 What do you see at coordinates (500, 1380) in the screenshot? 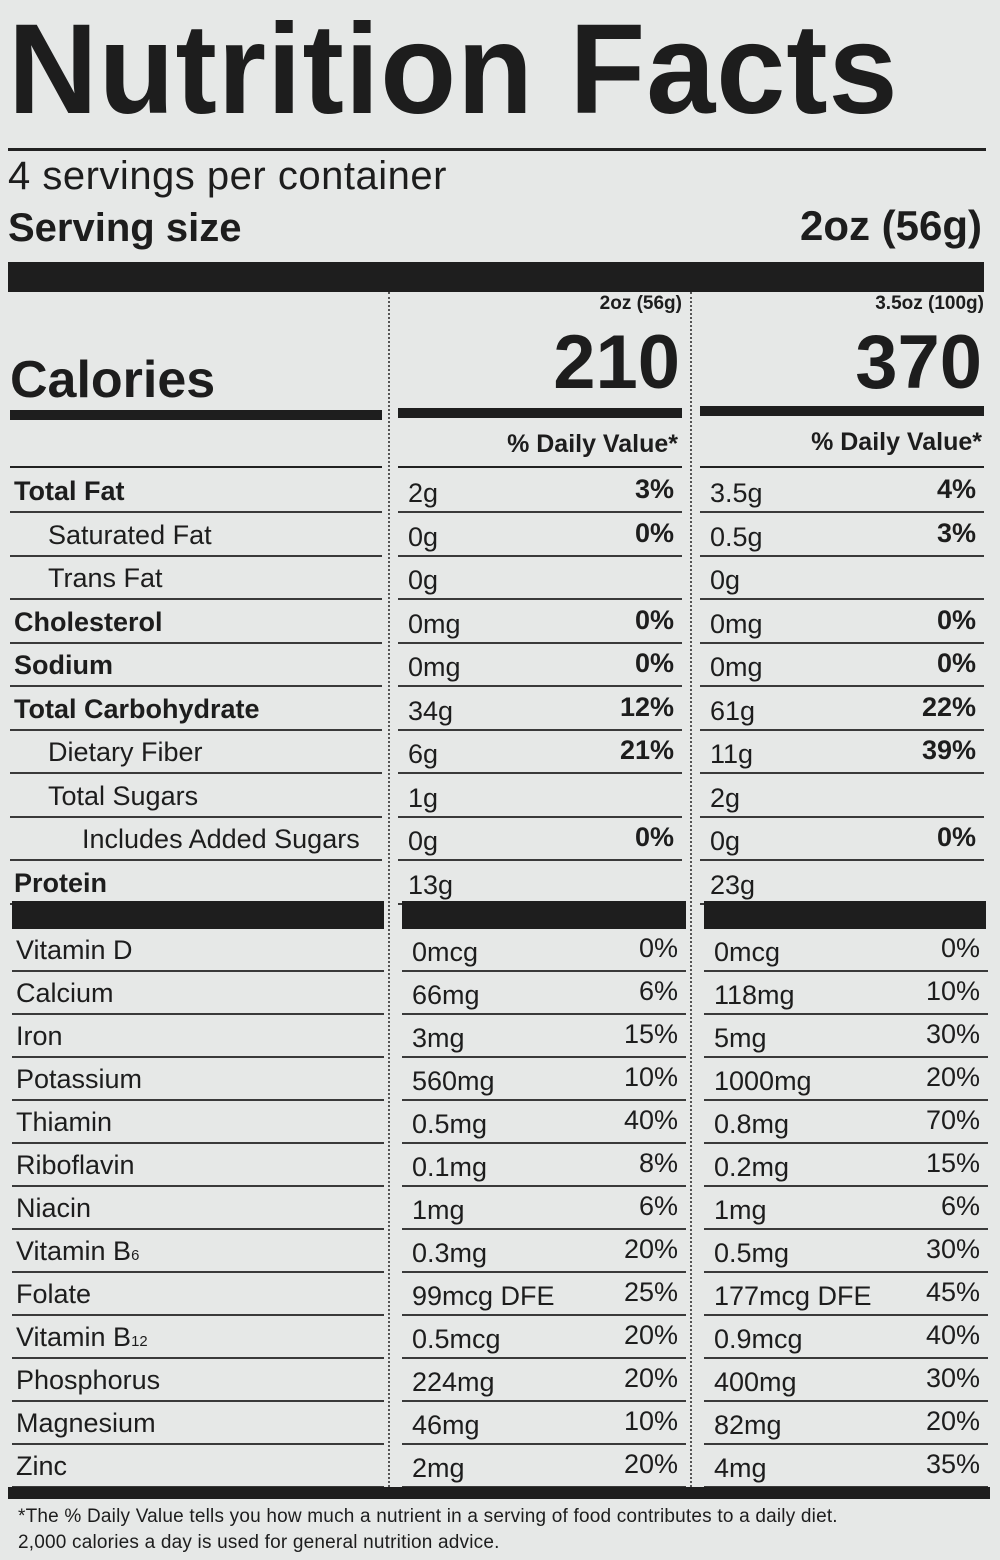
I see `vitamin-row: Phosphorus 224mg 20% 400mg 30%` at bounding box center [500, 1380].